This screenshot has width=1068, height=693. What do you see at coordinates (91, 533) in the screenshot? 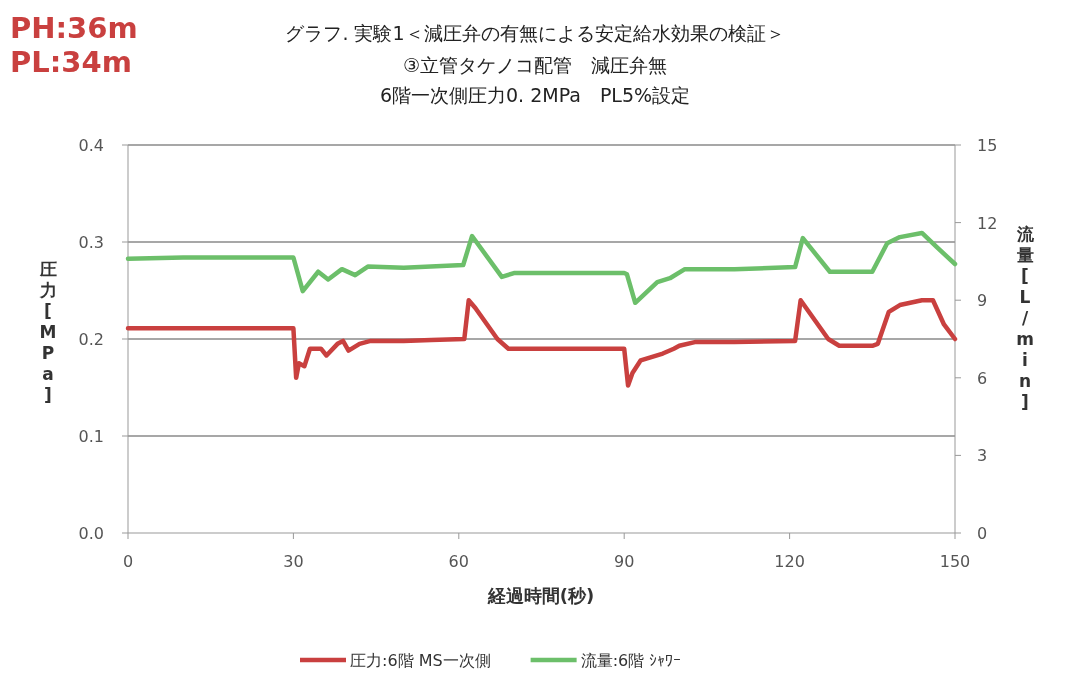
I see `y-tick-label: 0.0` at bounding box center [91, 533].